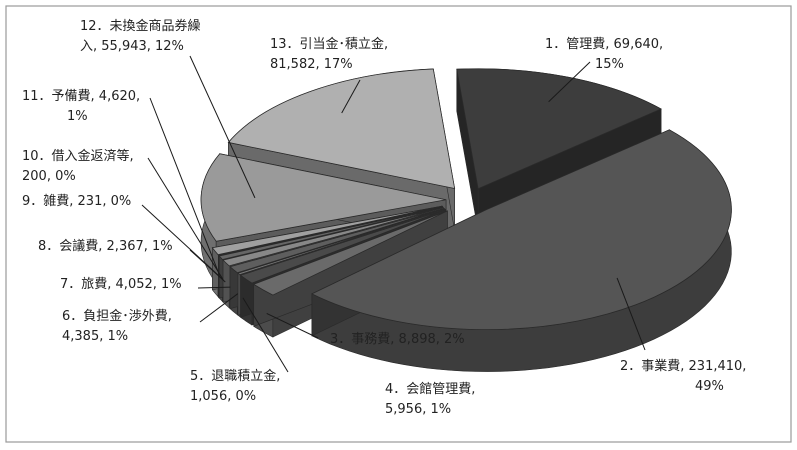 The image size is (797, 450). I want to click on data-label-1-line2: 15%, so click(609, 64).